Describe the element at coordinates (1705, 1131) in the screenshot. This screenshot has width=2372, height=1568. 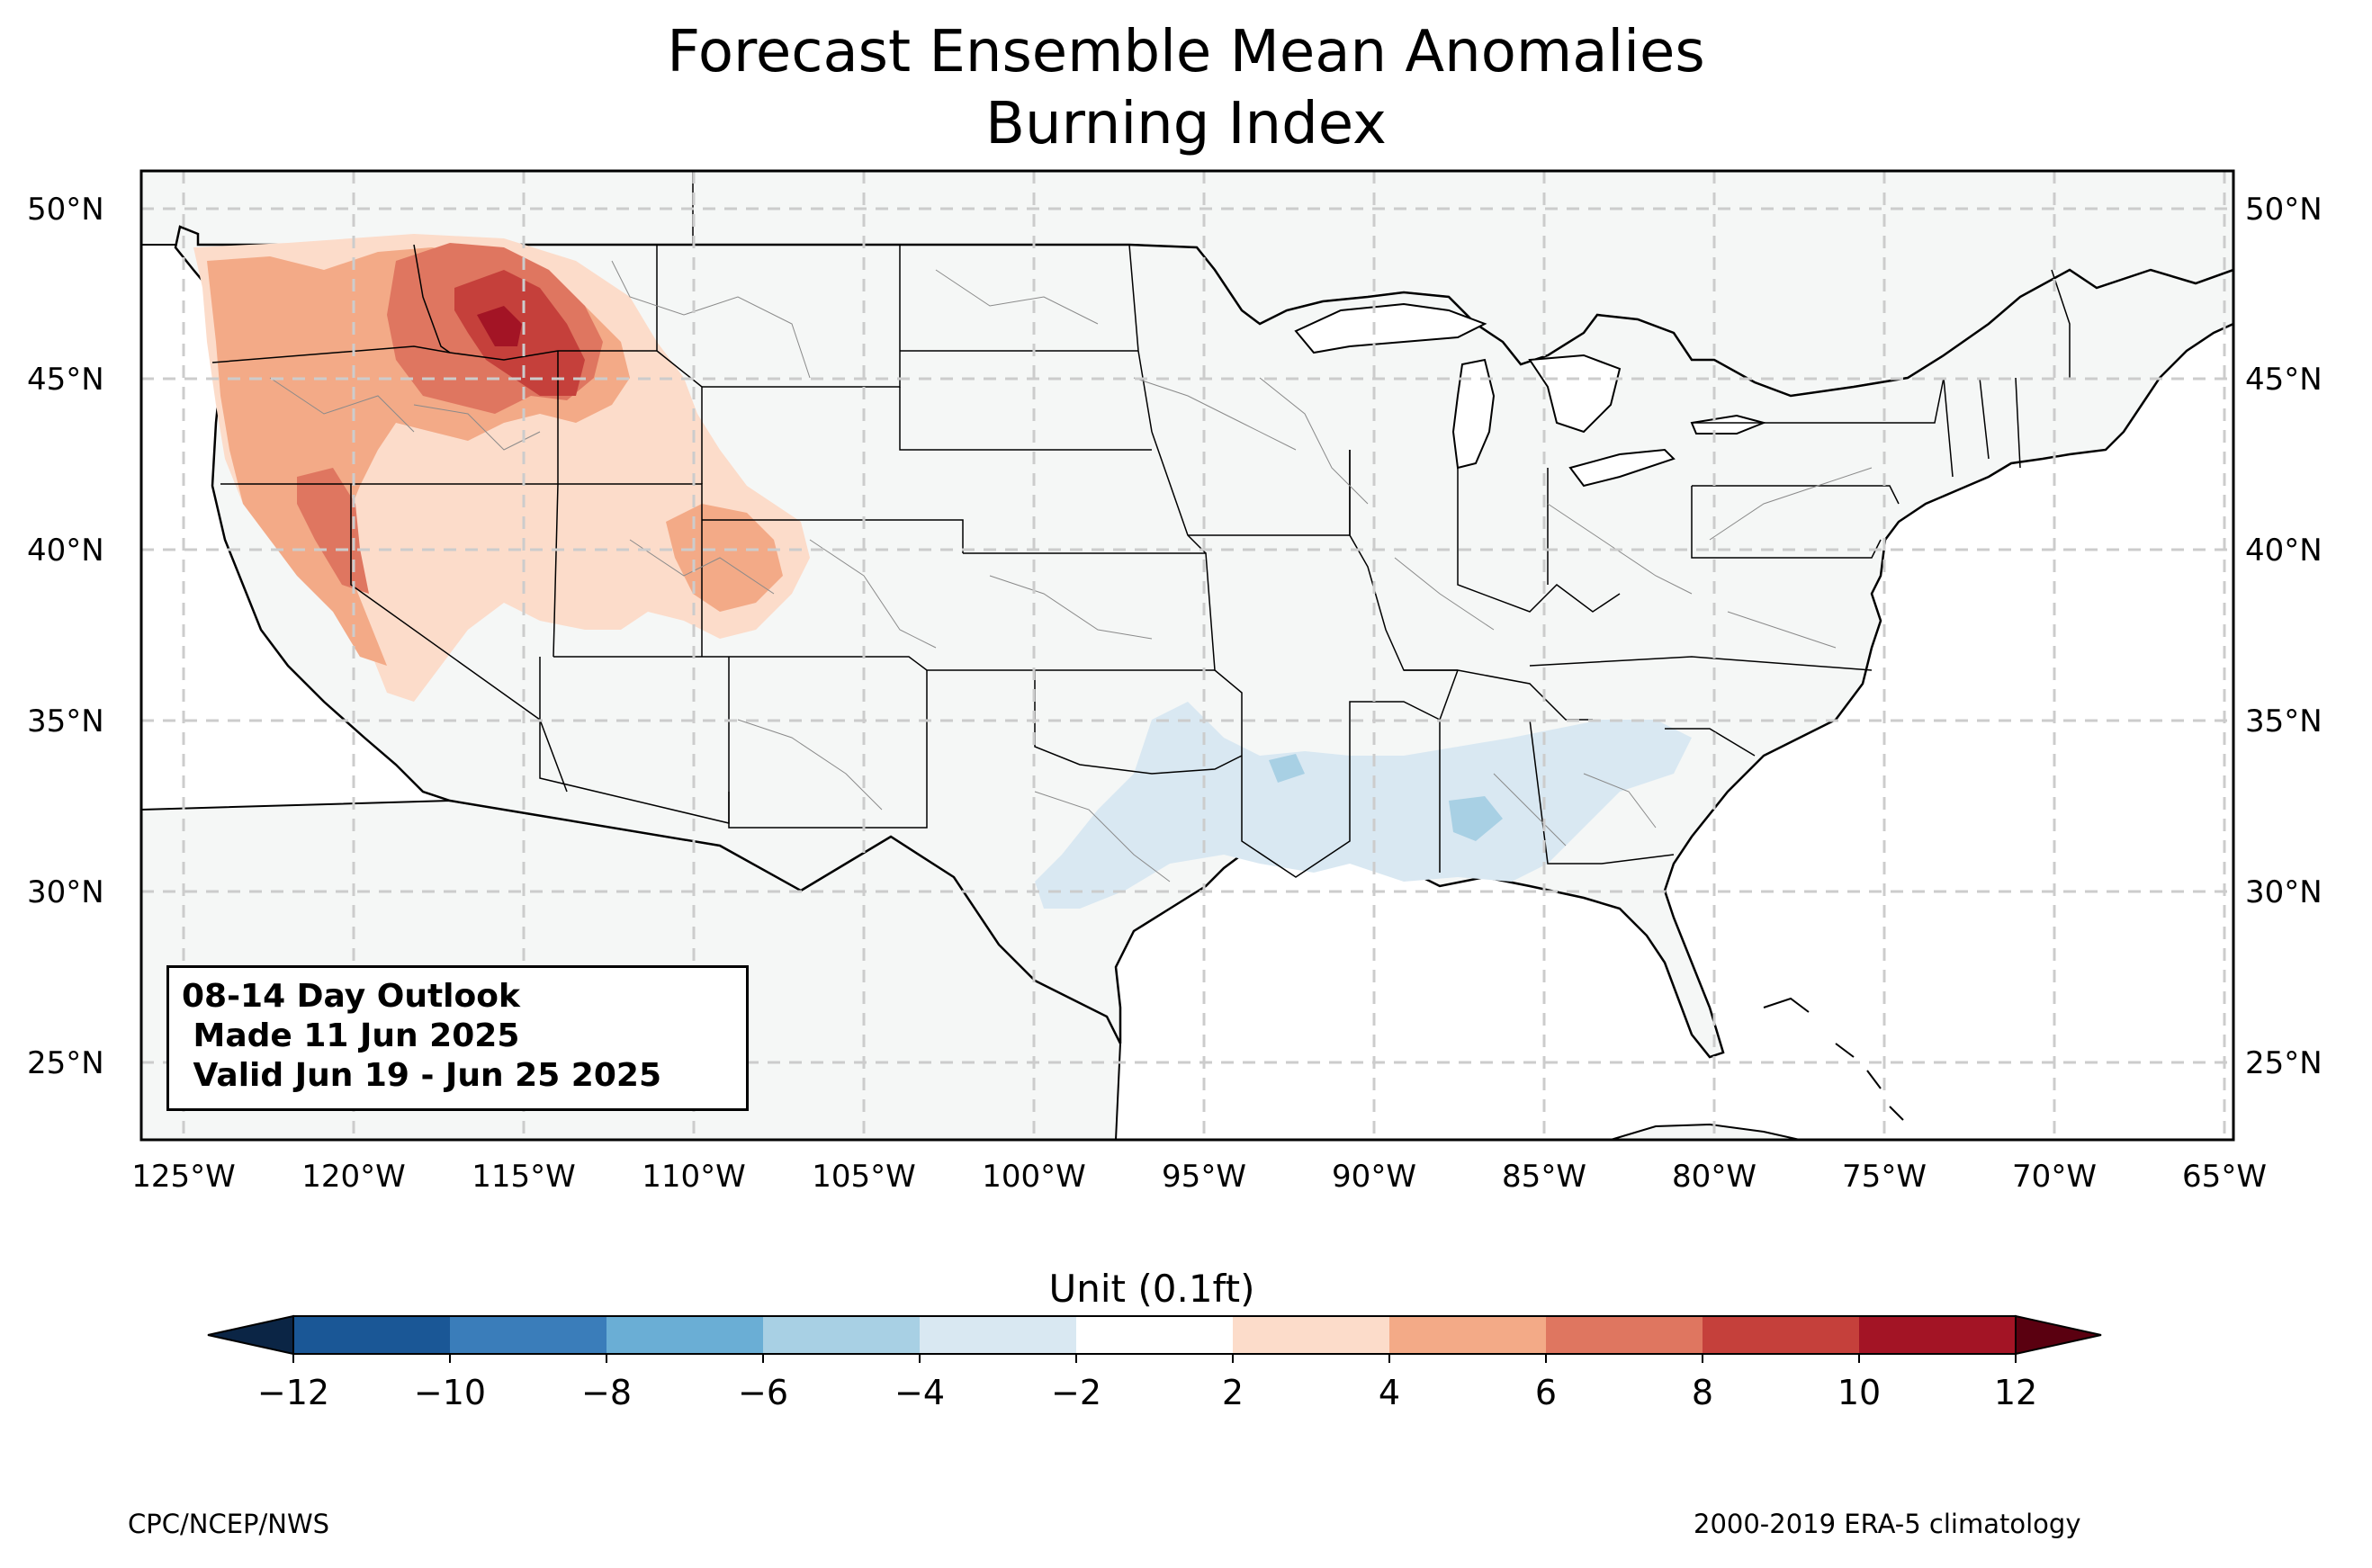
I see `cuba-land` at that location.